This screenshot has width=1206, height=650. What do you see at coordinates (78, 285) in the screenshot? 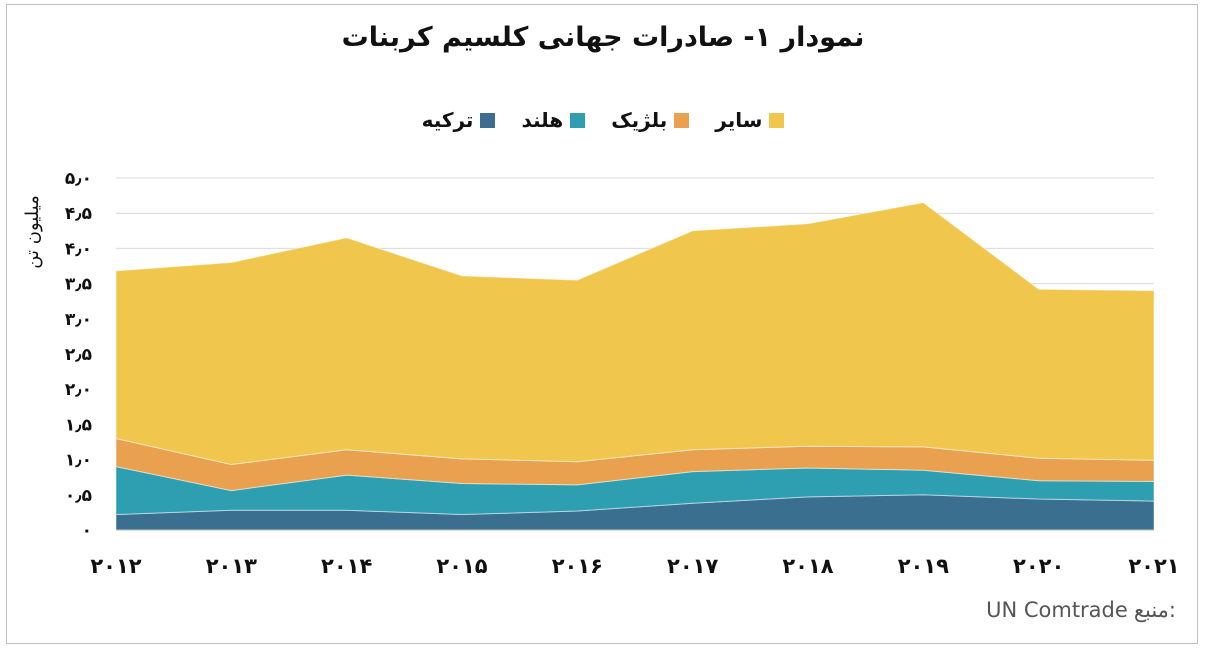
I see `y-tick-label: ۳٫۵` at bounding box center [78, 285].